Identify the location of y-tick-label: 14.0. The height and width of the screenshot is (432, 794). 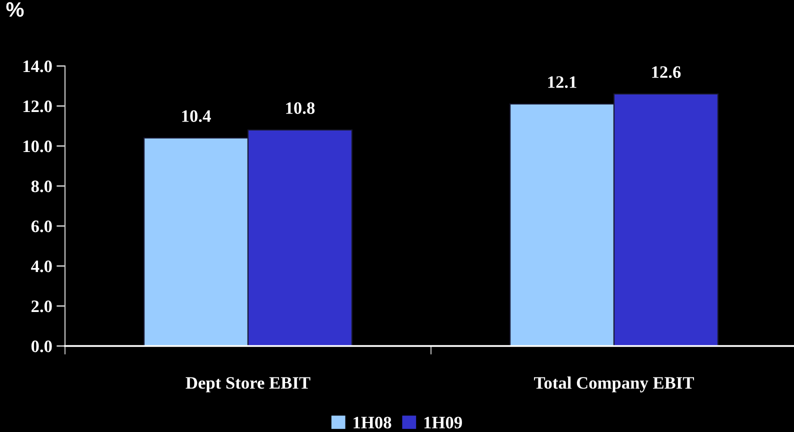
(38, 66).